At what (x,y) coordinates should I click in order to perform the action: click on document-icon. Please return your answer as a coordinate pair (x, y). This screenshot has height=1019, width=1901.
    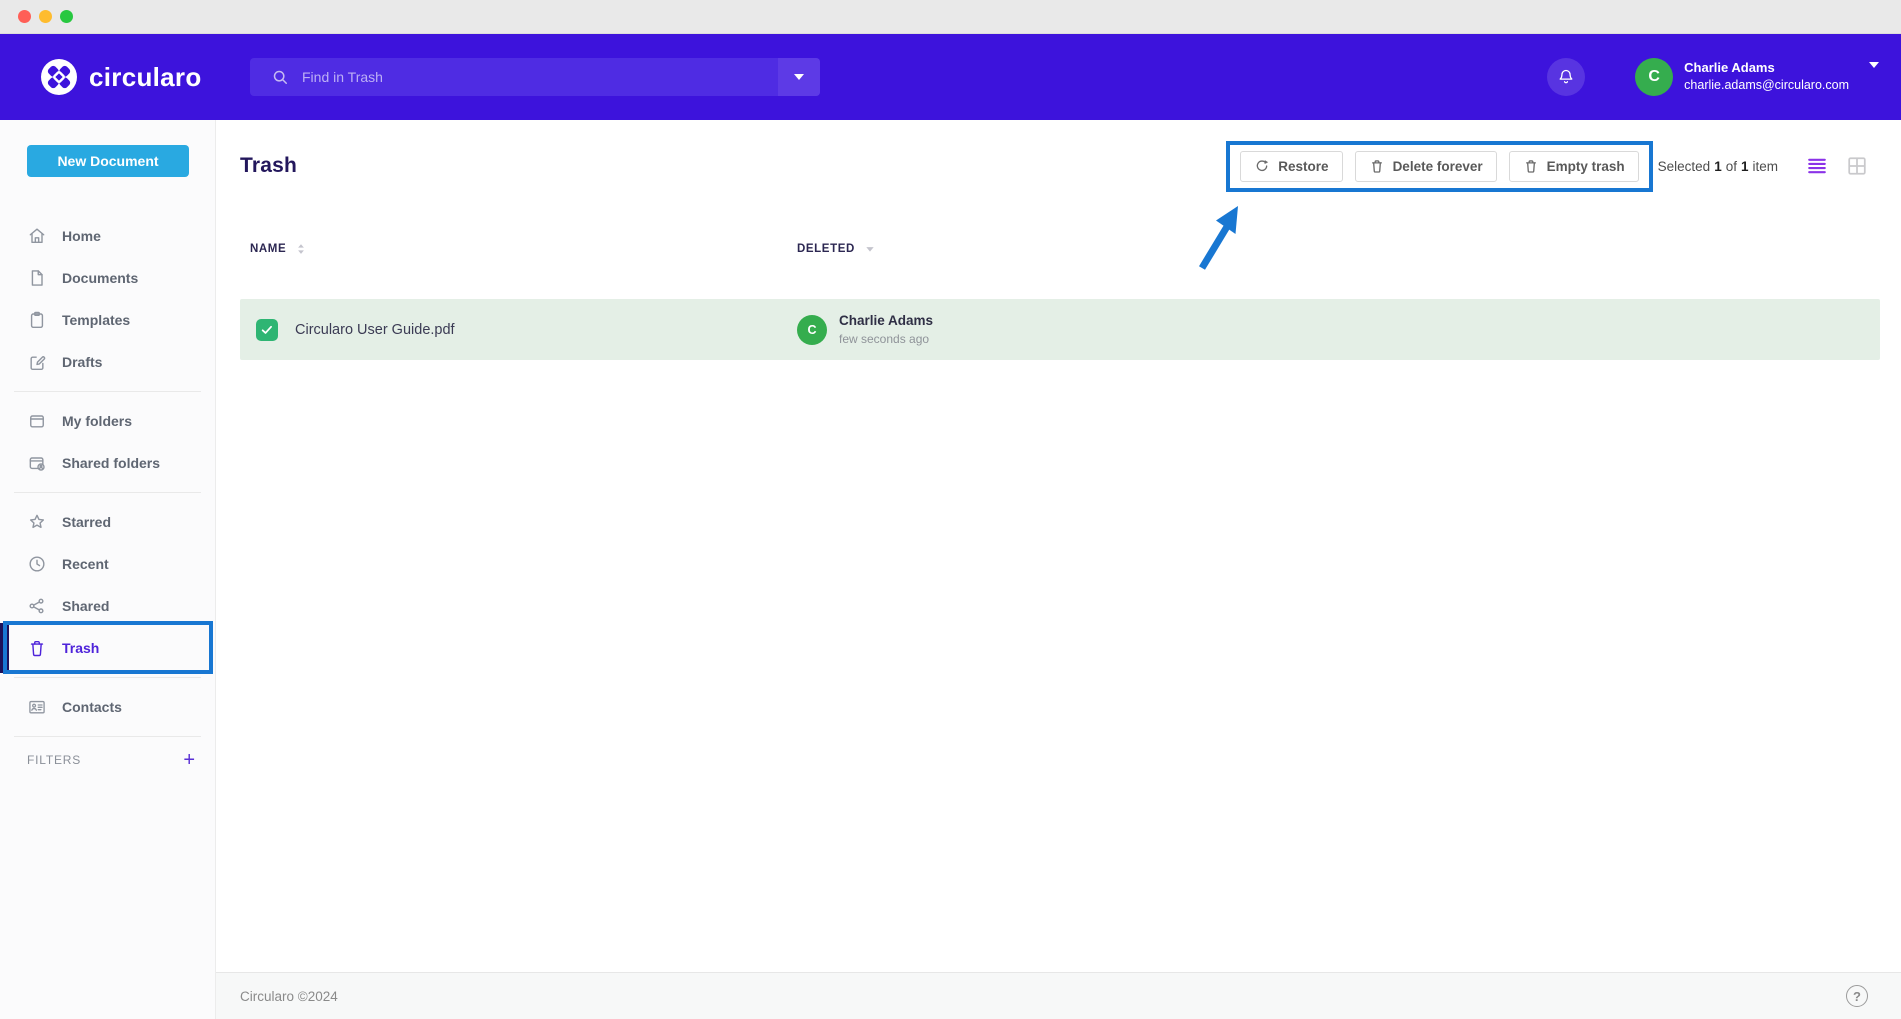
    Looking at the image, I should click on (37, 278).